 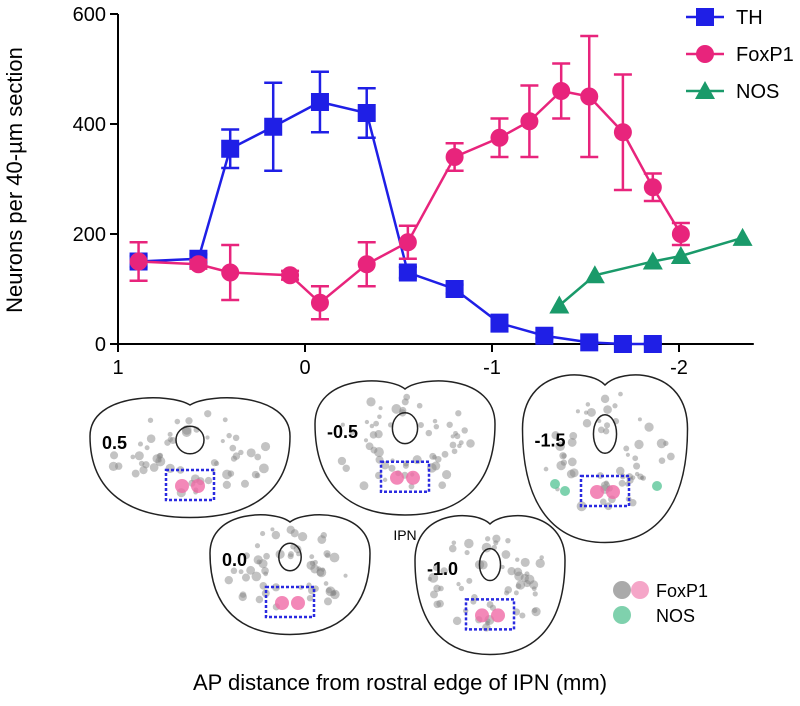 I want to click on y-tick-label: 0, so click(x=100, y=345).